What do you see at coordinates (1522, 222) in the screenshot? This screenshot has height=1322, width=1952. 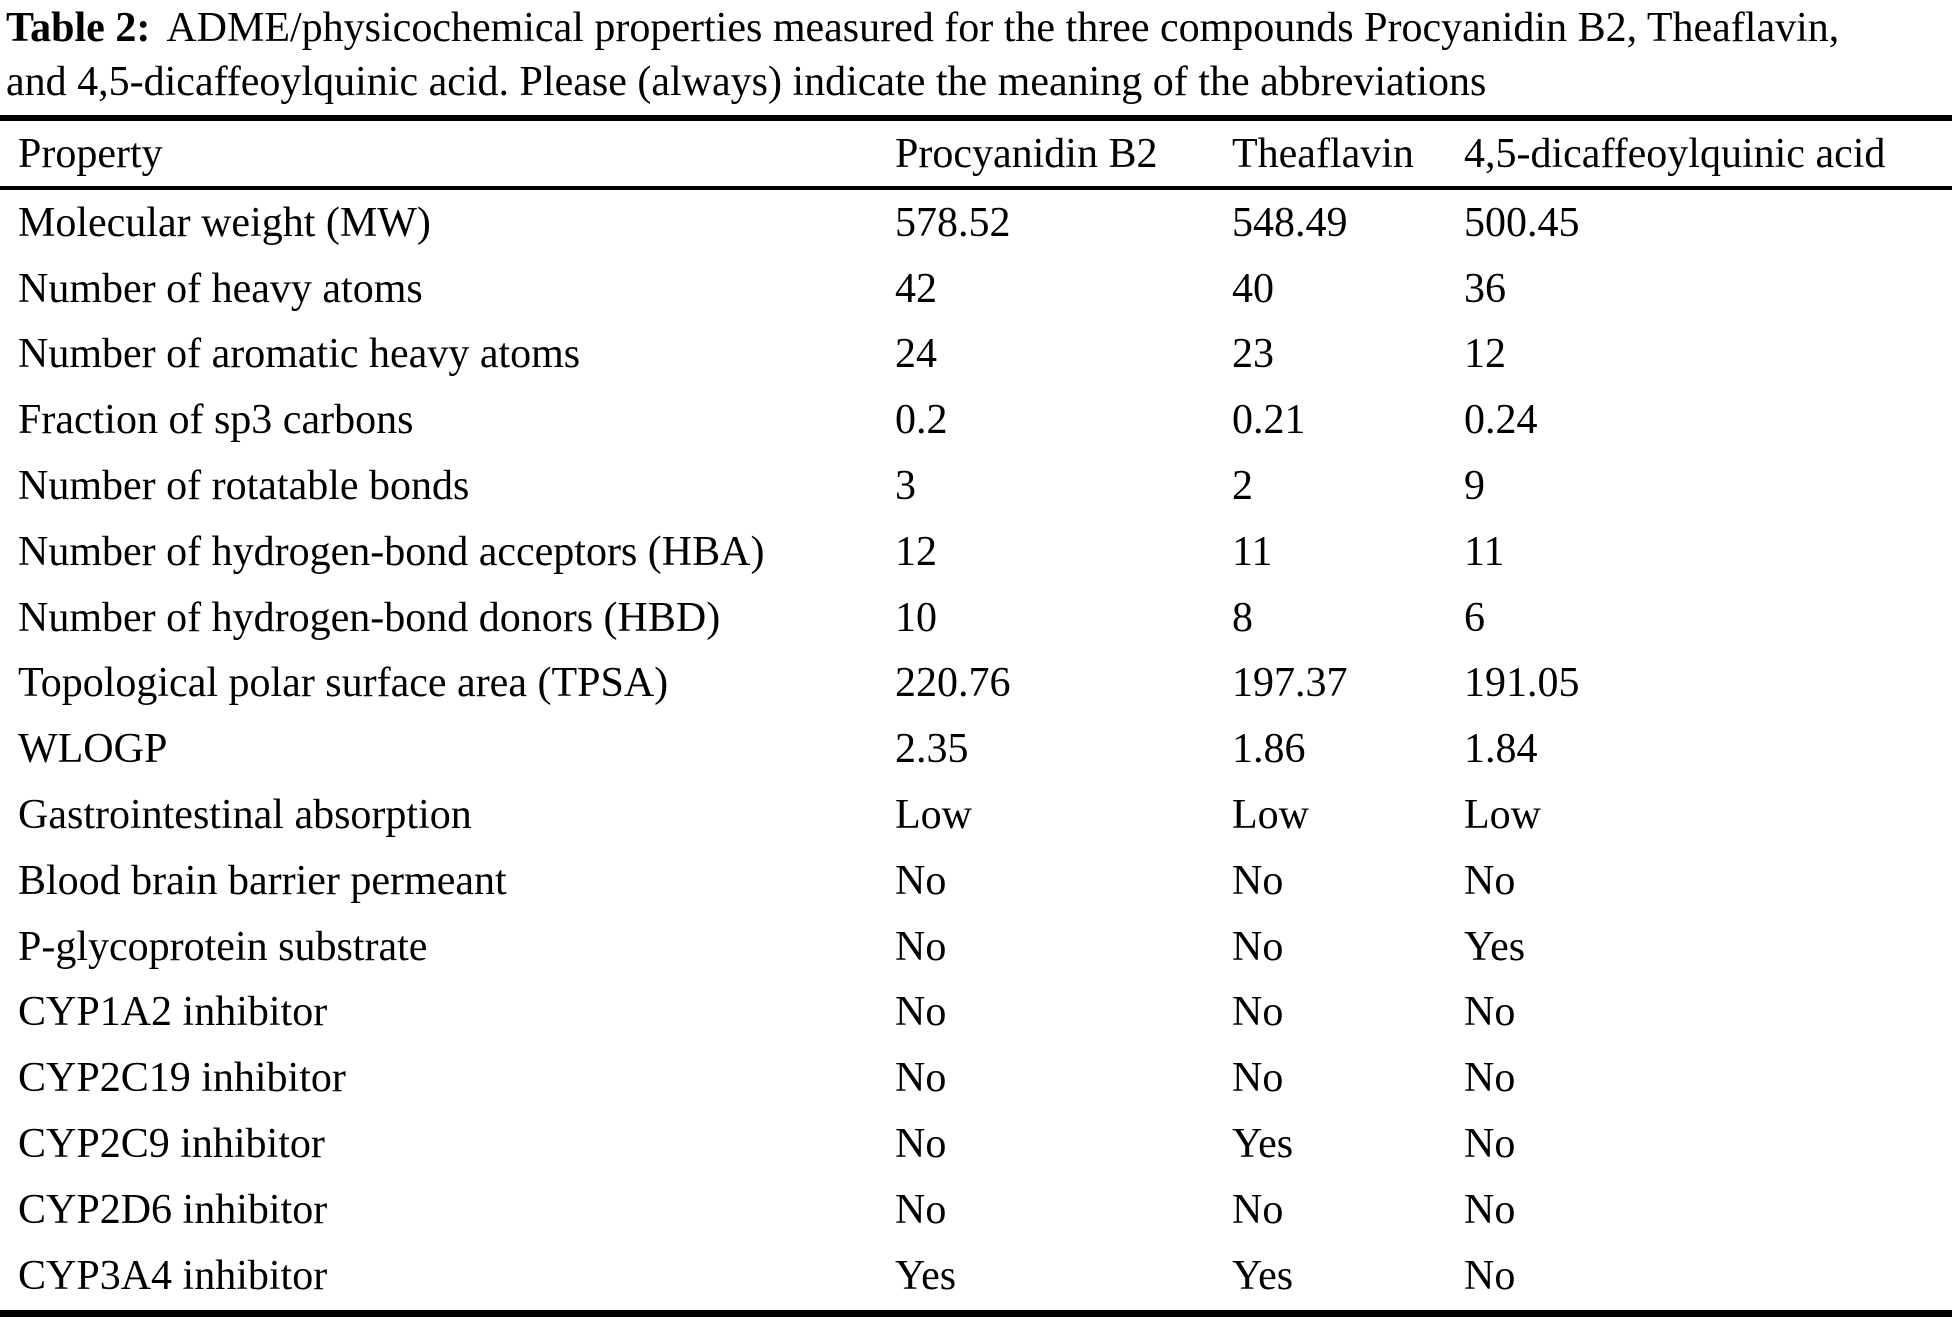 I see `value-cell-dicaffeoylquinic-acid: 500.45` at bounding box center [1522, 222].